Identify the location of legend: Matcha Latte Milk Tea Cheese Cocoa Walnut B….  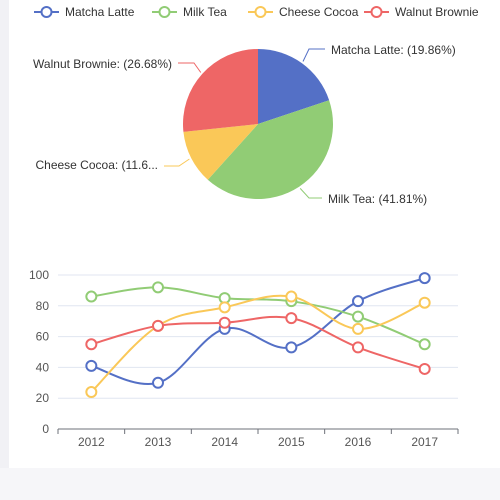
(256, 12).